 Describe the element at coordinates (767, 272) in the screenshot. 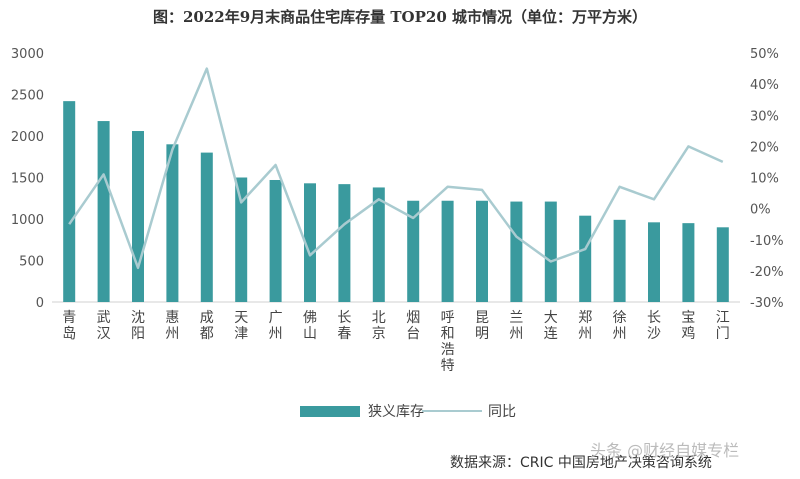

I see `right-axis-tick-label: -20%` at that location.